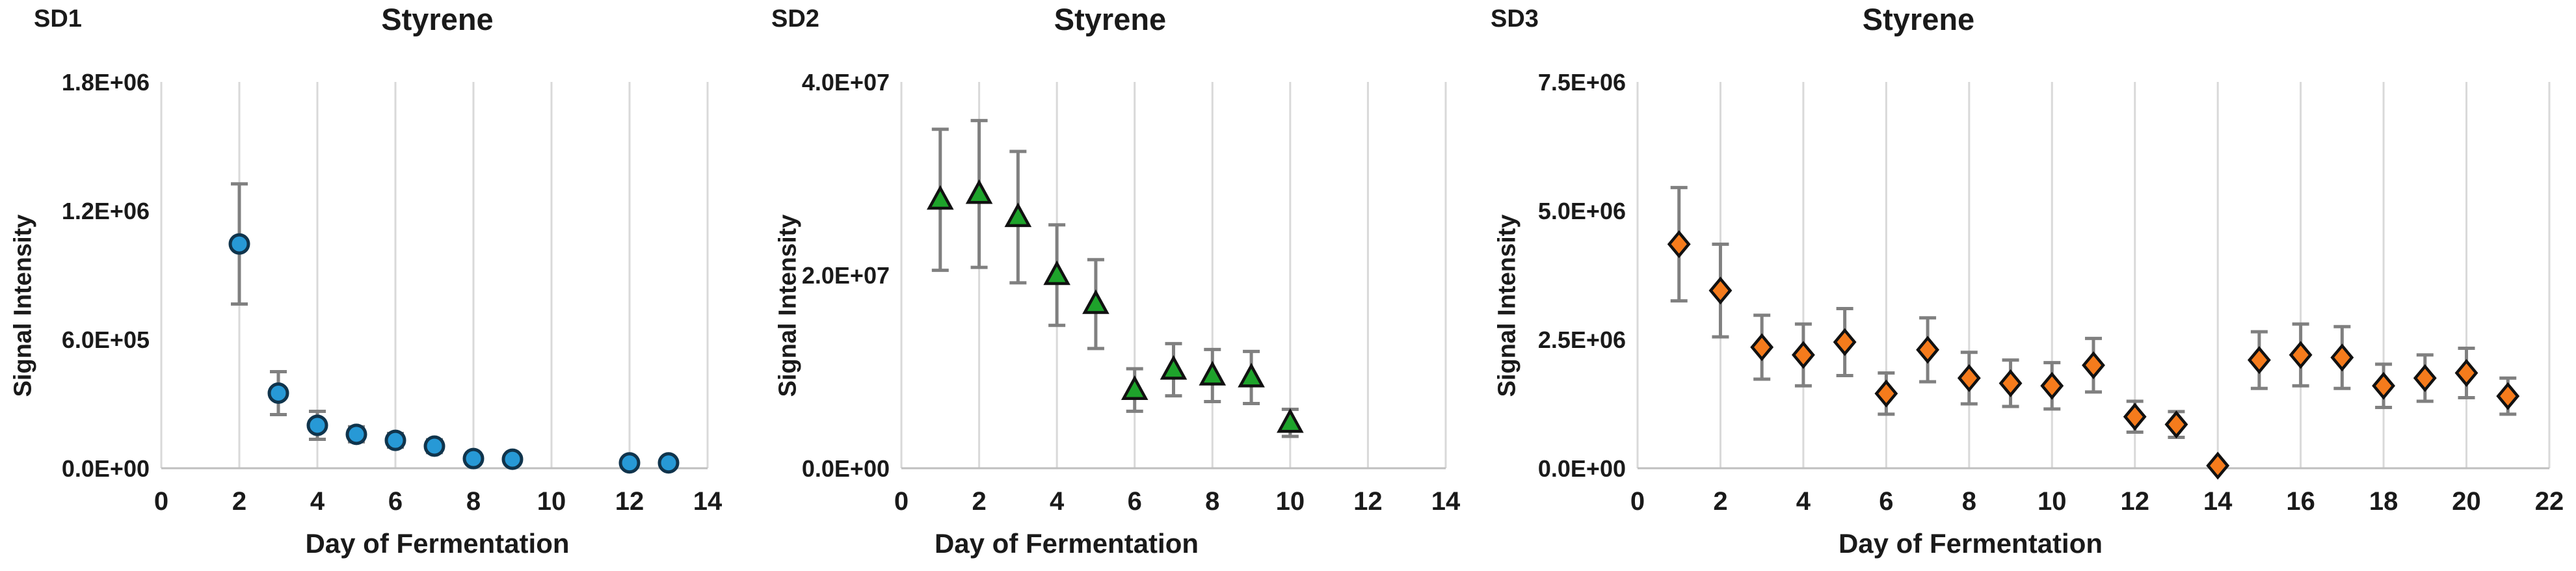 The image size is (2576, 571). What do you see at coordinates (2097, 501) in the screenshot?
I see `x-tick-labels: 0 2 4 6 8 10 12 14 16 18 20 22` at bounding box center [2097, 501].